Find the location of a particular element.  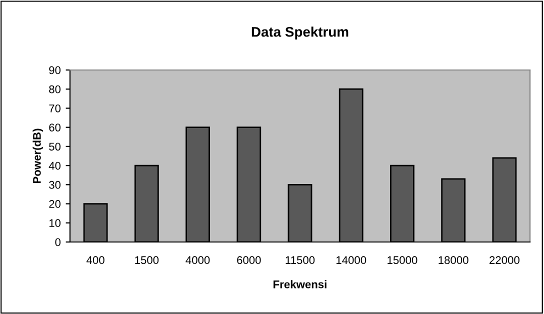

y-axis-title: Power(dB) is located at coordinates (38, 156).